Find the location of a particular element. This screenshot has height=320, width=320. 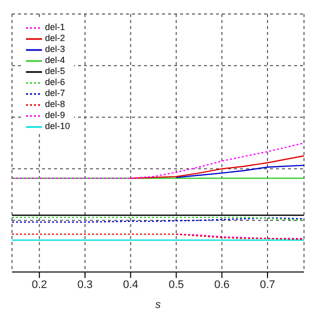

legend-label: del-7 is located at coordinates (55, 93).